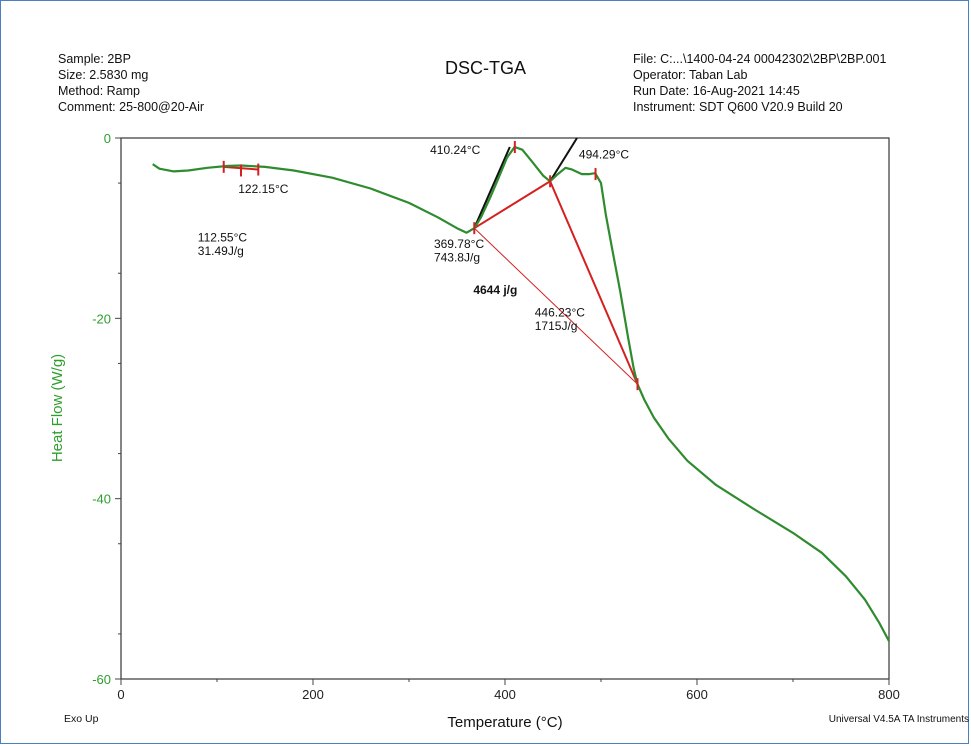 This screenshot has height=746, width=971. I want to click on y-tick-label: 0, so click(107, 138).